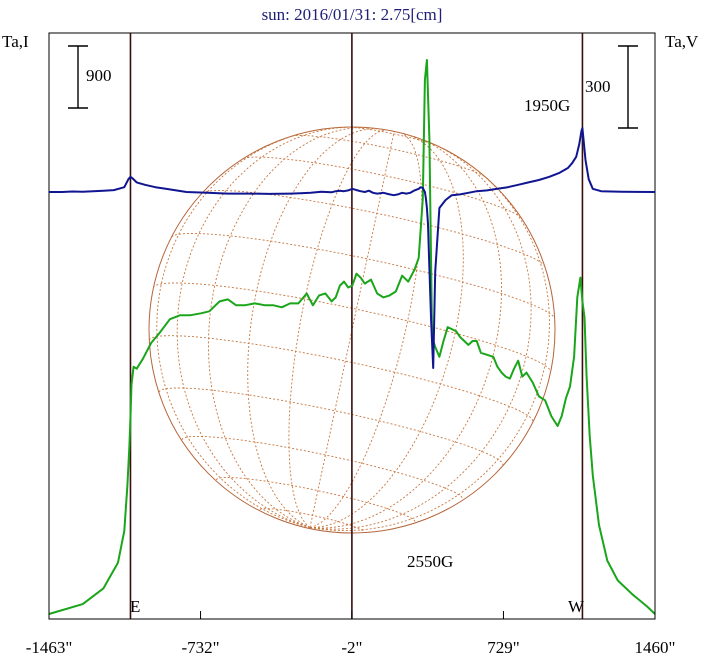 This screenshot has width=708, height=662. Describe the element at coordinates (15, 41) in the screenshot. I see `left-axis-label: Ta,I` at that location.